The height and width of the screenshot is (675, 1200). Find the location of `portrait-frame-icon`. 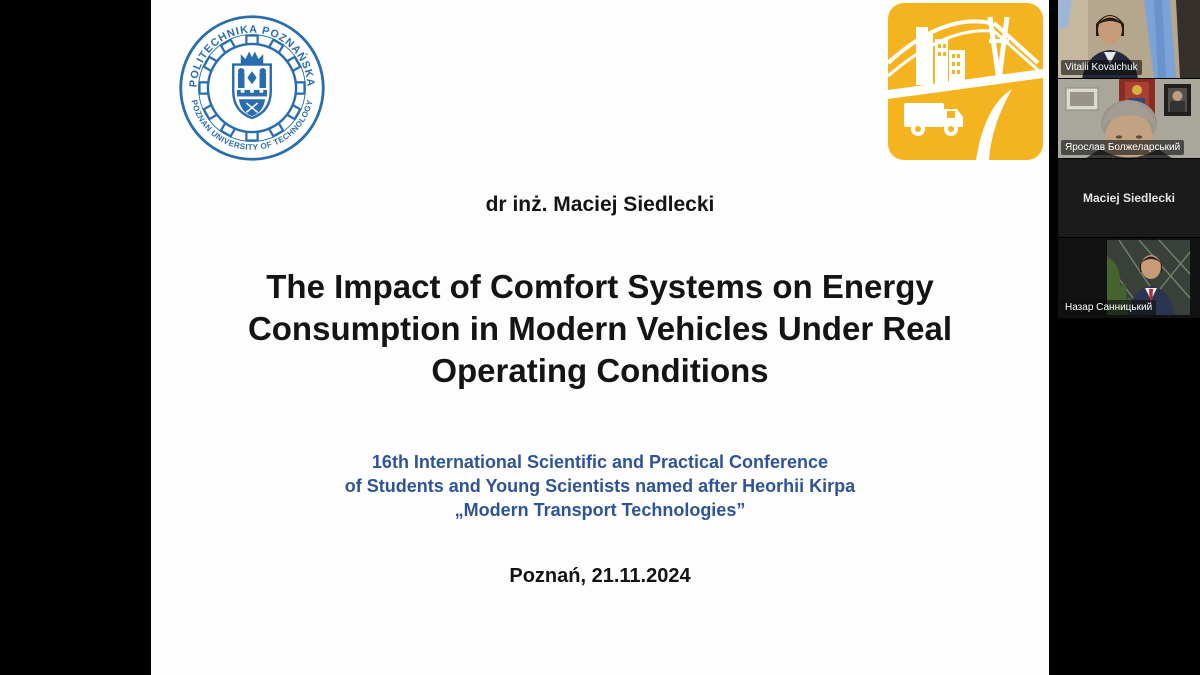

portrait-frame-icon is located at coordinates (1177, 100).